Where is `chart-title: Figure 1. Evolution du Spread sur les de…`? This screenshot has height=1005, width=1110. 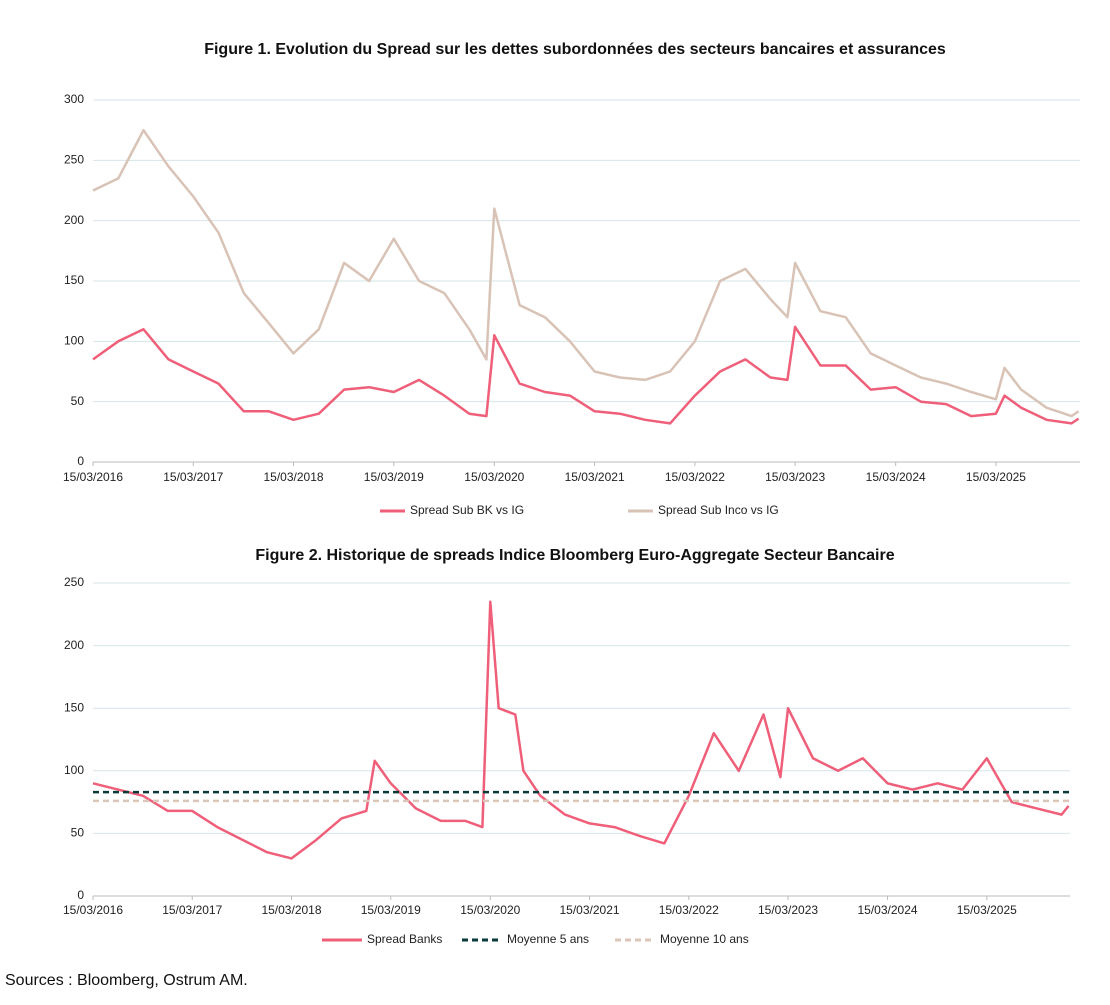
chart-title: Figure 1. Evolution du Spread sur les de… is located at coordinates (575, 49).